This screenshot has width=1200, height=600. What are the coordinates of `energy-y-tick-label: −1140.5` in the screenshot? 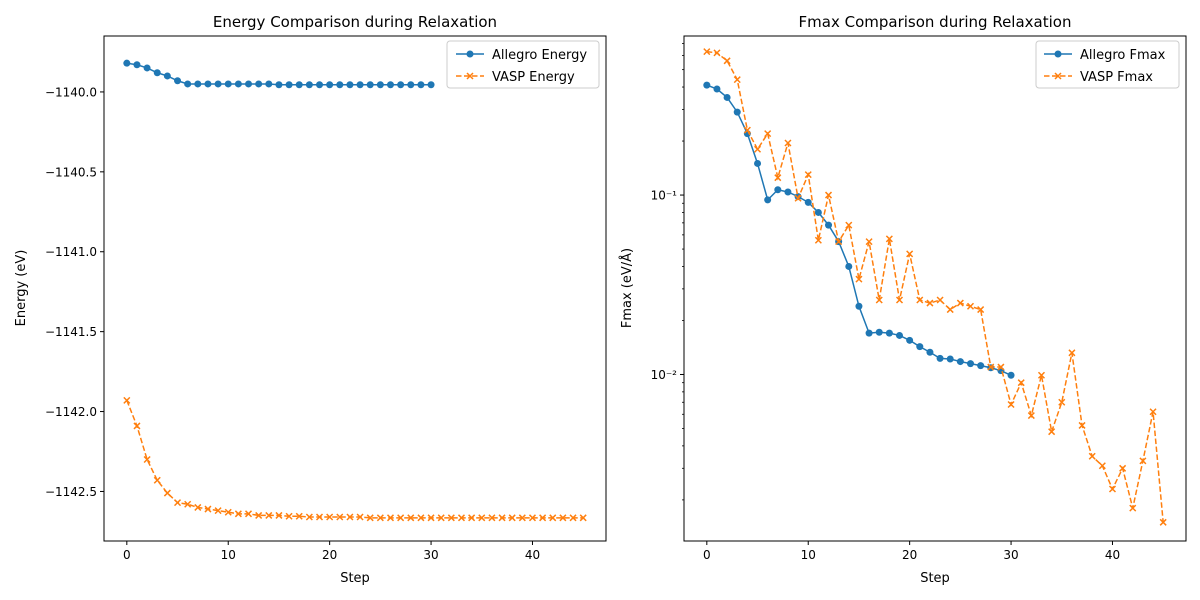 It's located at (71, 172).